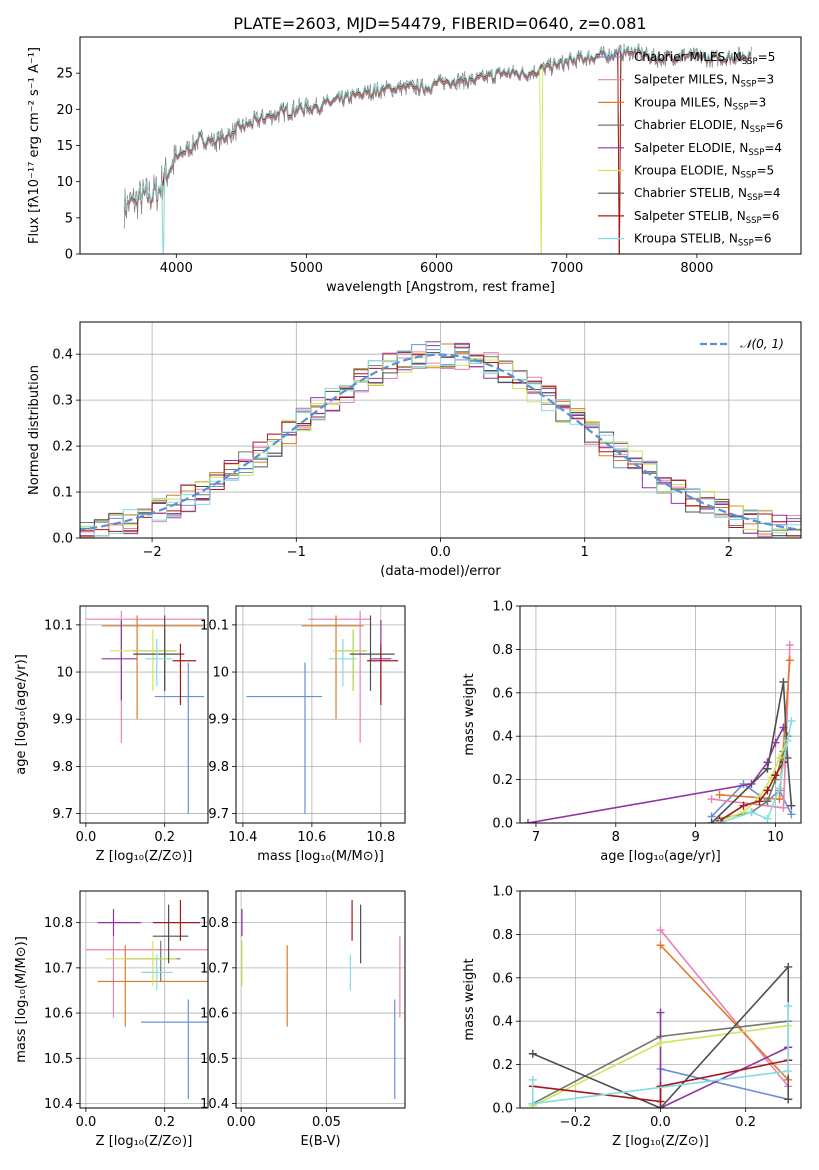 This screenshot has height=1170, width=819. I want to click on x-axis-label: age [log₁₀(age/yr)], so click(660, 856).